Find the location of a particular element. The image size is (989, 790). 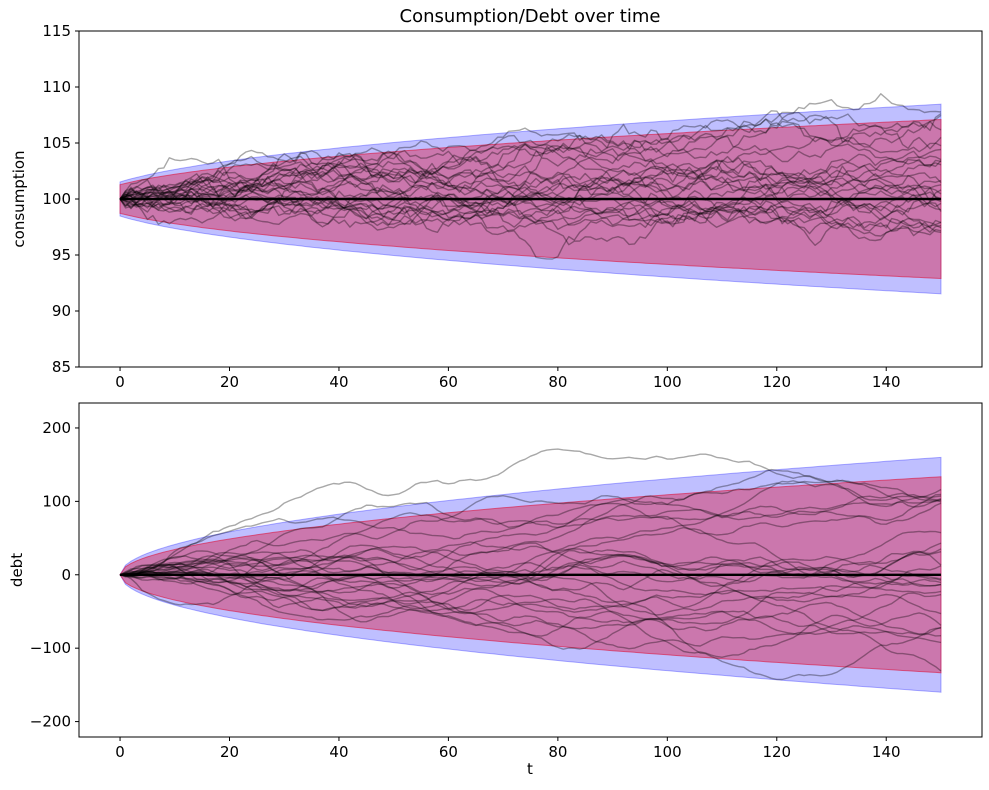

y-tick-label: 85 is located at coordinates (61, 367).